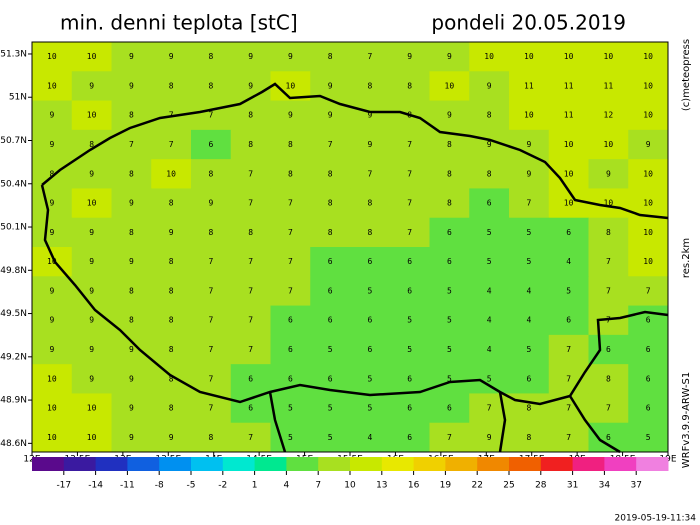 This screenshot has width=700, height=525. Describe the element at coordinates (350, 474) in the screenshot. I see `colorbar: -17 -14 -11 -8 -5 -2 1 4 7 10 13 16 19 22 25 28 31 34 37` at that location.